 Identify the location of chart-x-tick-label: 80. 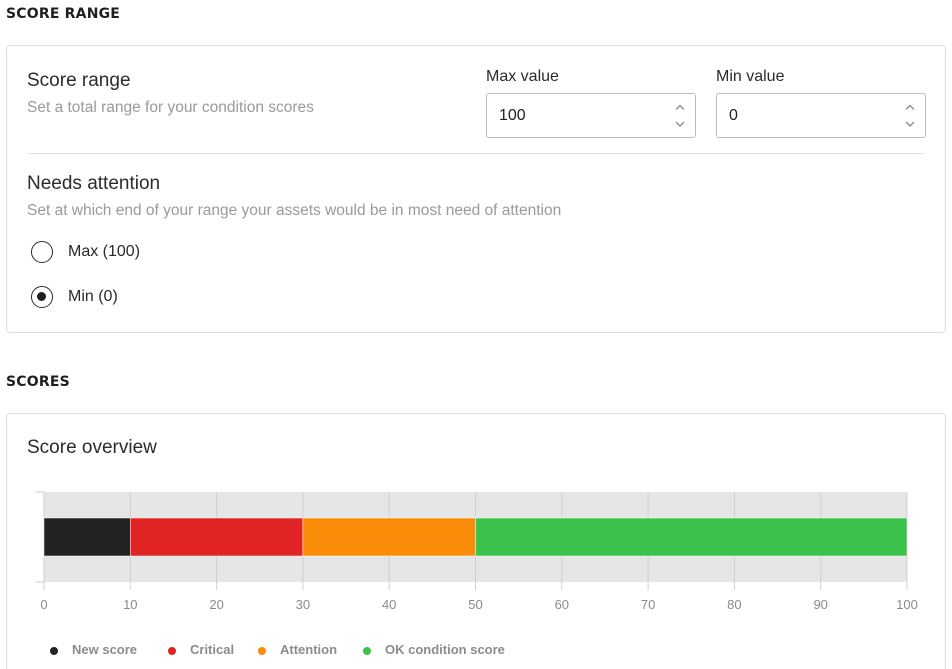
(734, 604).